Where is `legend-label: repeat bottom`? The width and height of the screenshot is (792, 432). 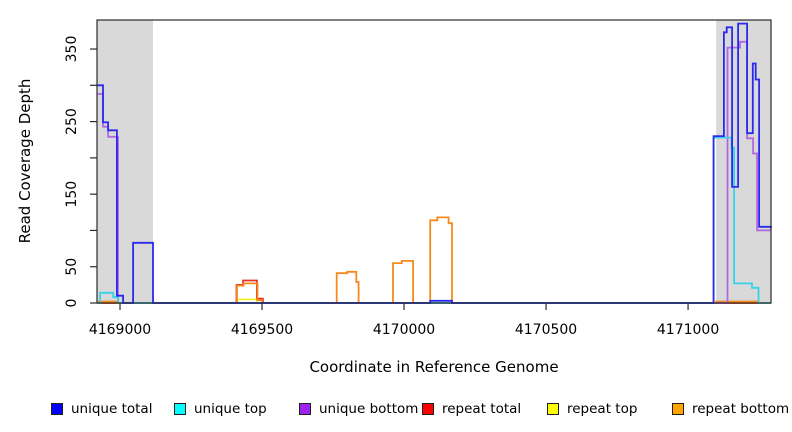 legend-label: repeat bottom is located at coordinates (741, 409).